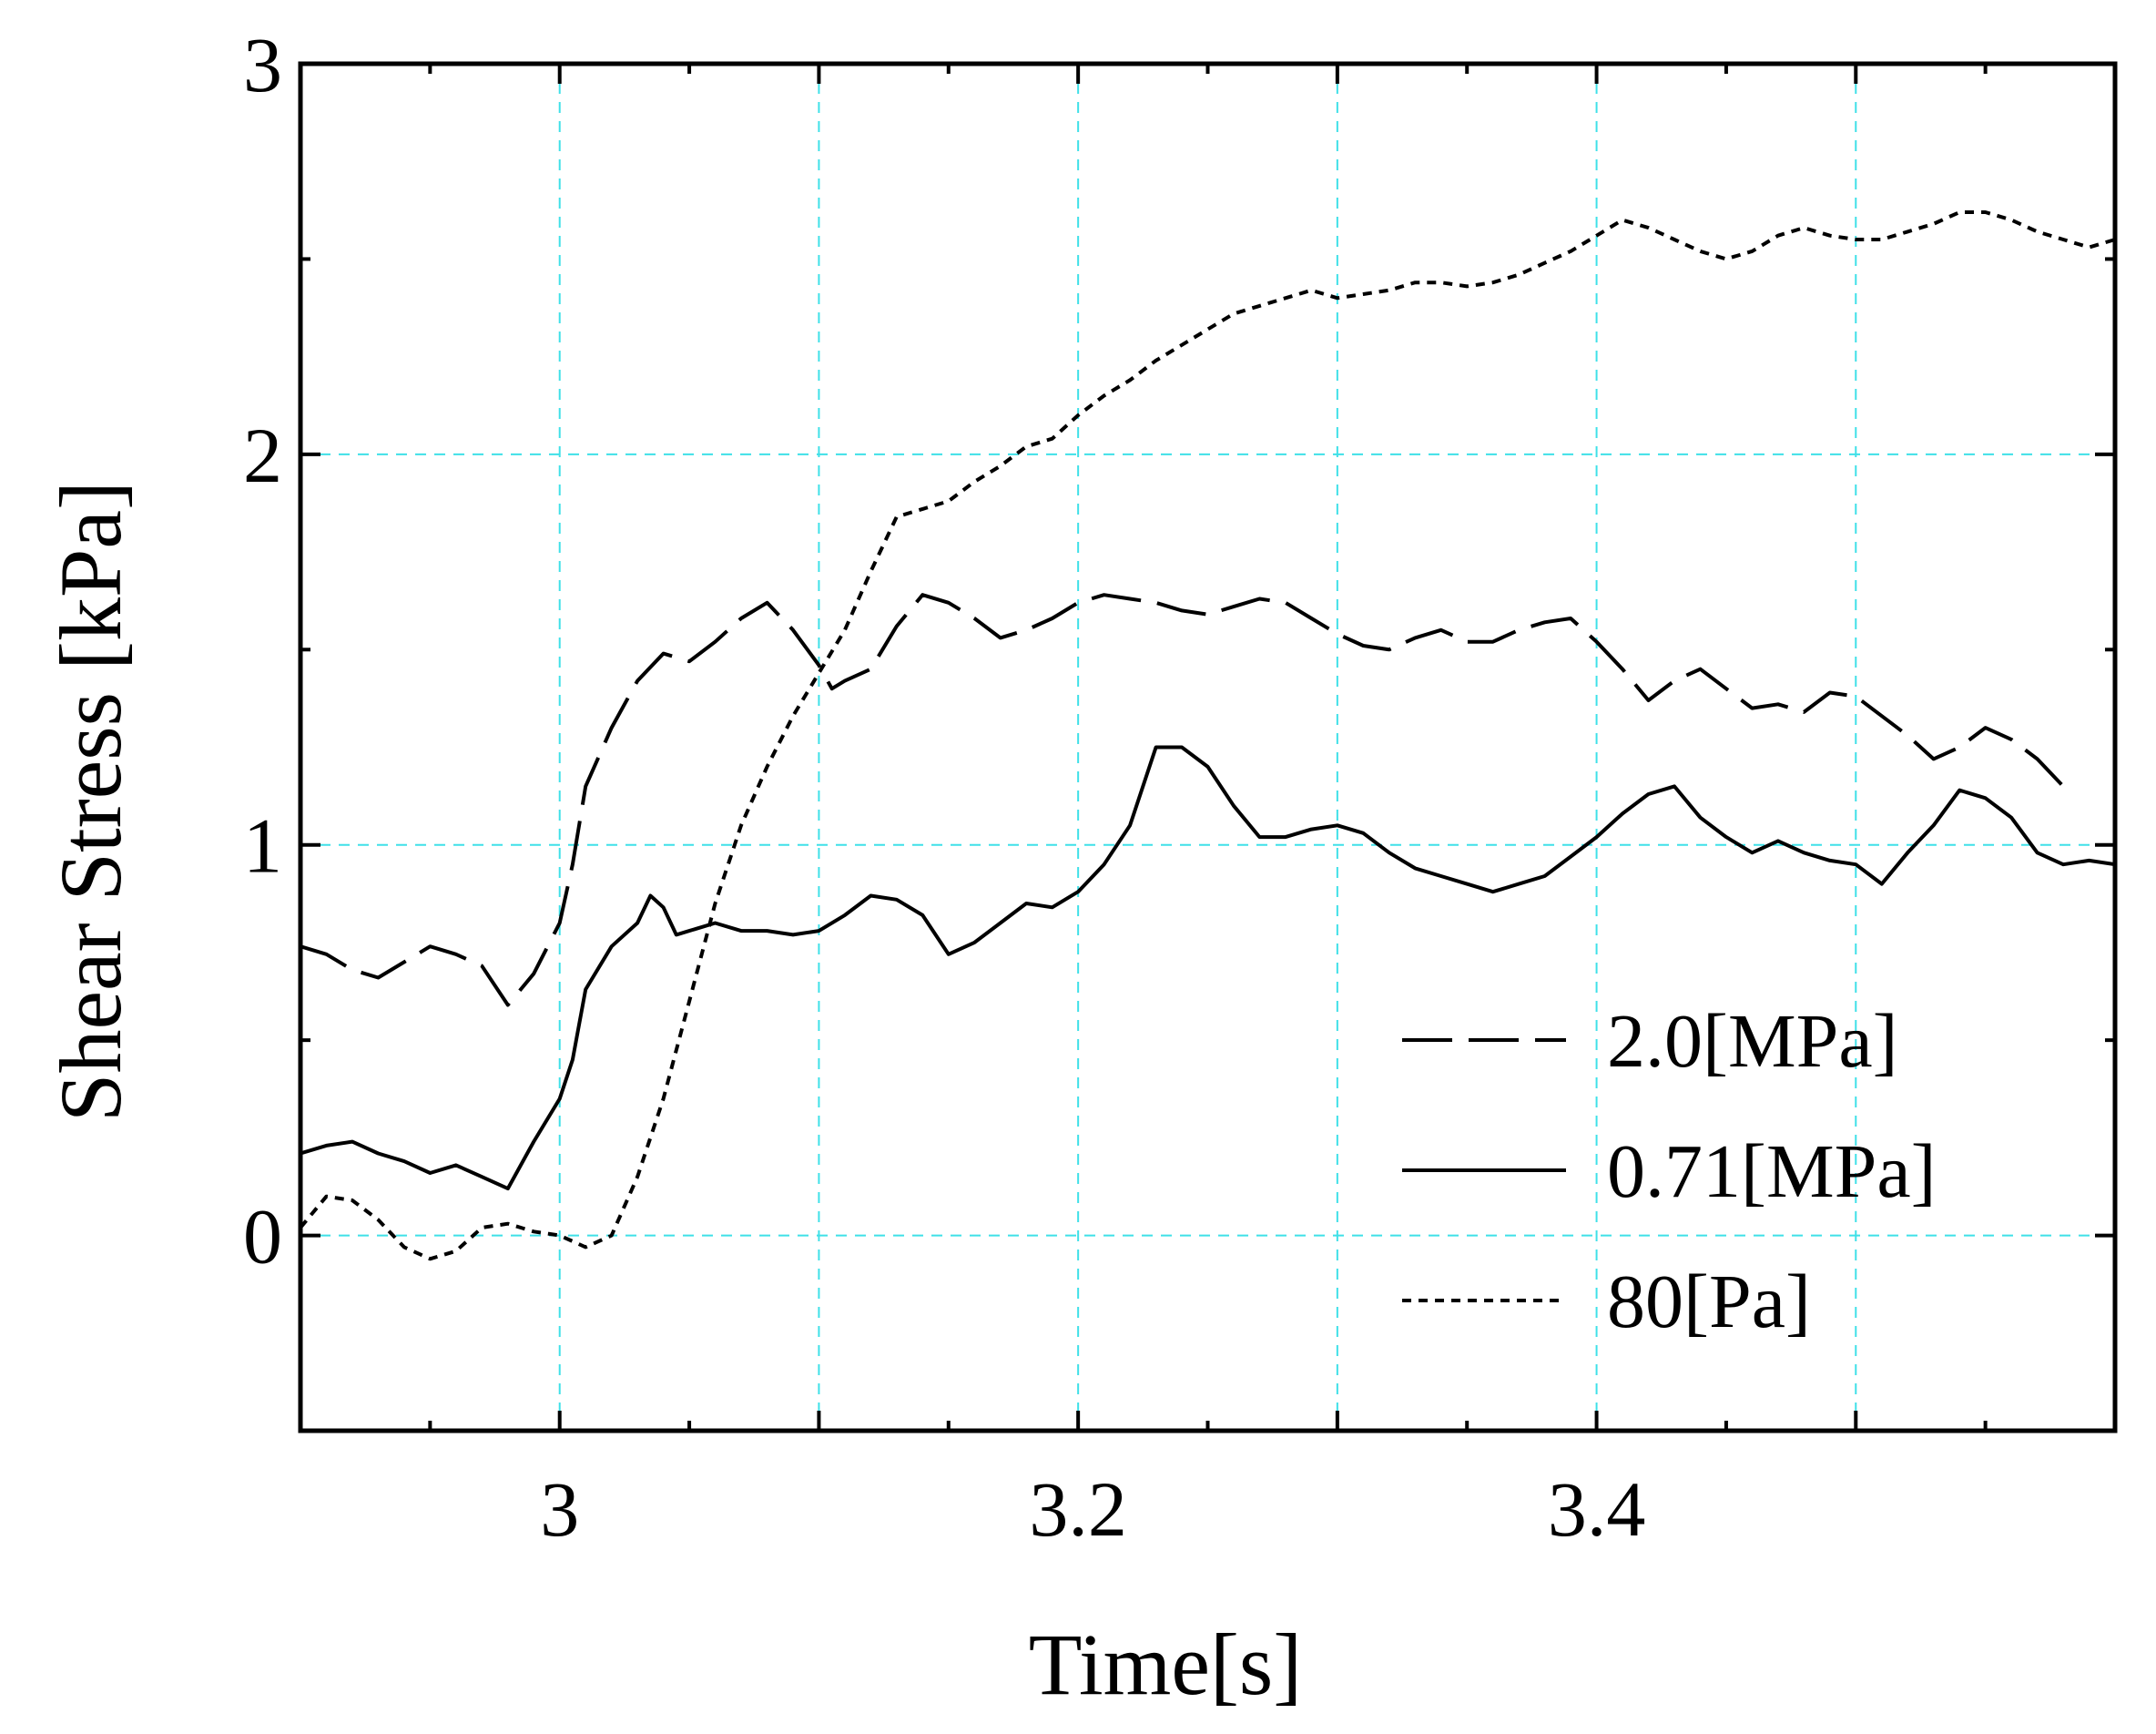 The image size is (2156, 1734). What do you see at coordinates (90, 801) in the screenshot?
I see `y-axis-title: Shear Stress [kPa]` at bounding box center [90, 801].